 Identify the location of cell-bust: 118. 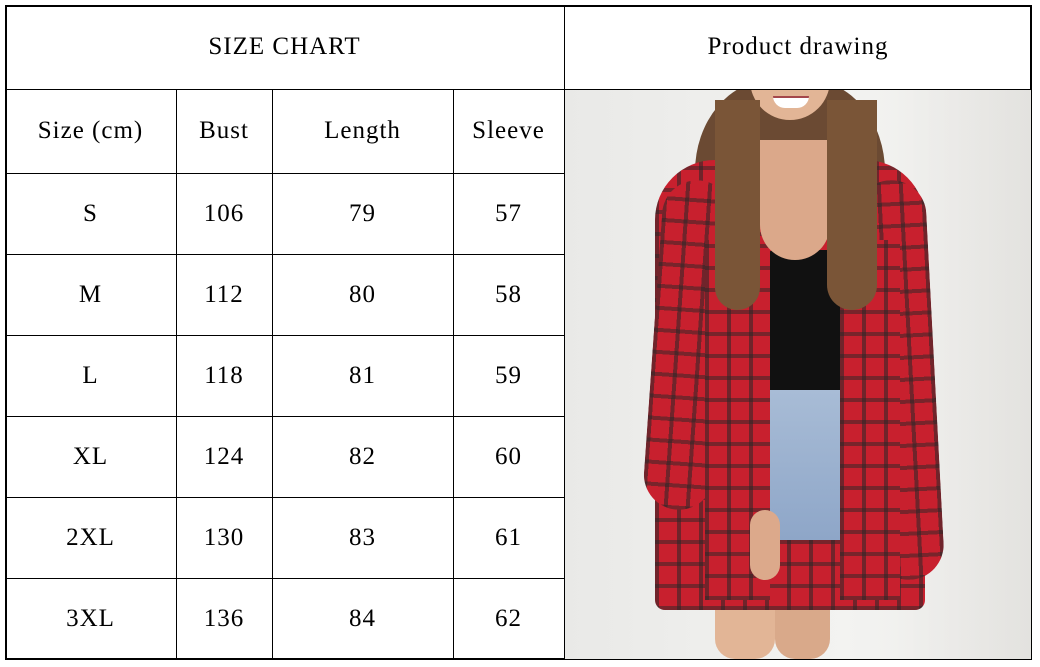
(224, 375).